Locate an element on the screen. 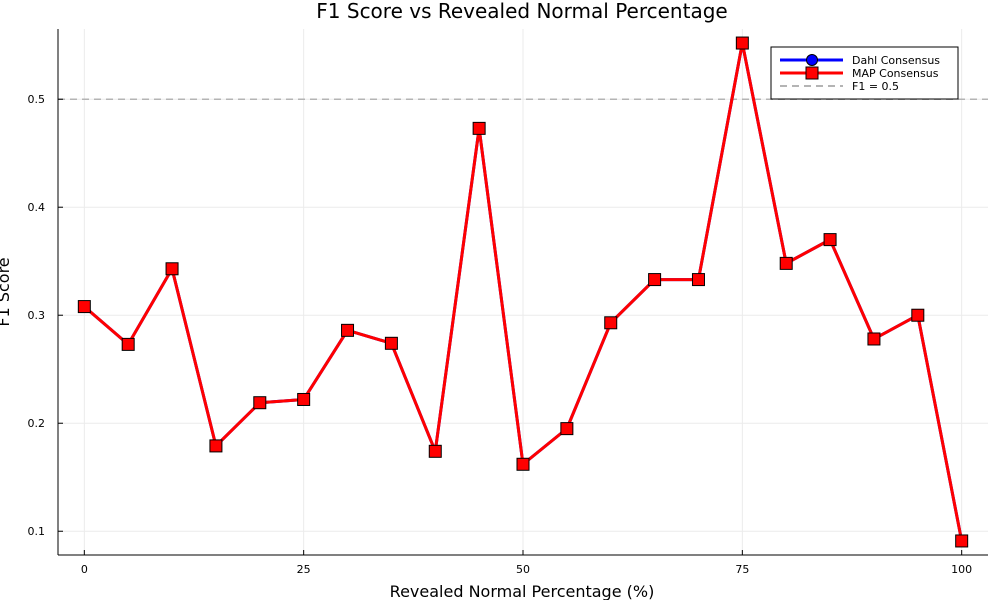 The image size is (1000, 600). legend-label-dahl: Dahl Consensus is located at coordinates (896, 60).